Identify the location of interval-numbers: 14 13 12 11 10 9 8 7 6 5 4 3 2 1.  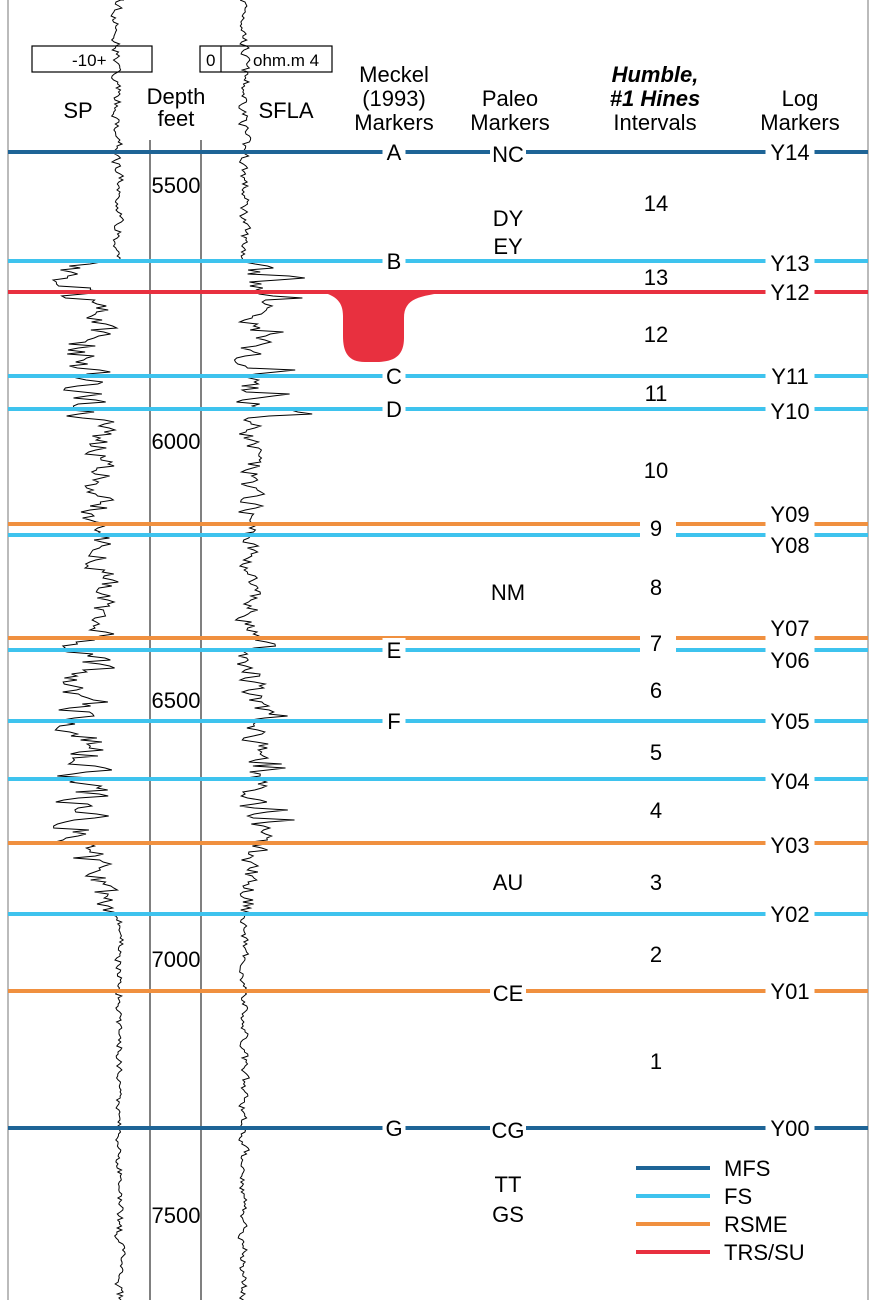
(658, 632).